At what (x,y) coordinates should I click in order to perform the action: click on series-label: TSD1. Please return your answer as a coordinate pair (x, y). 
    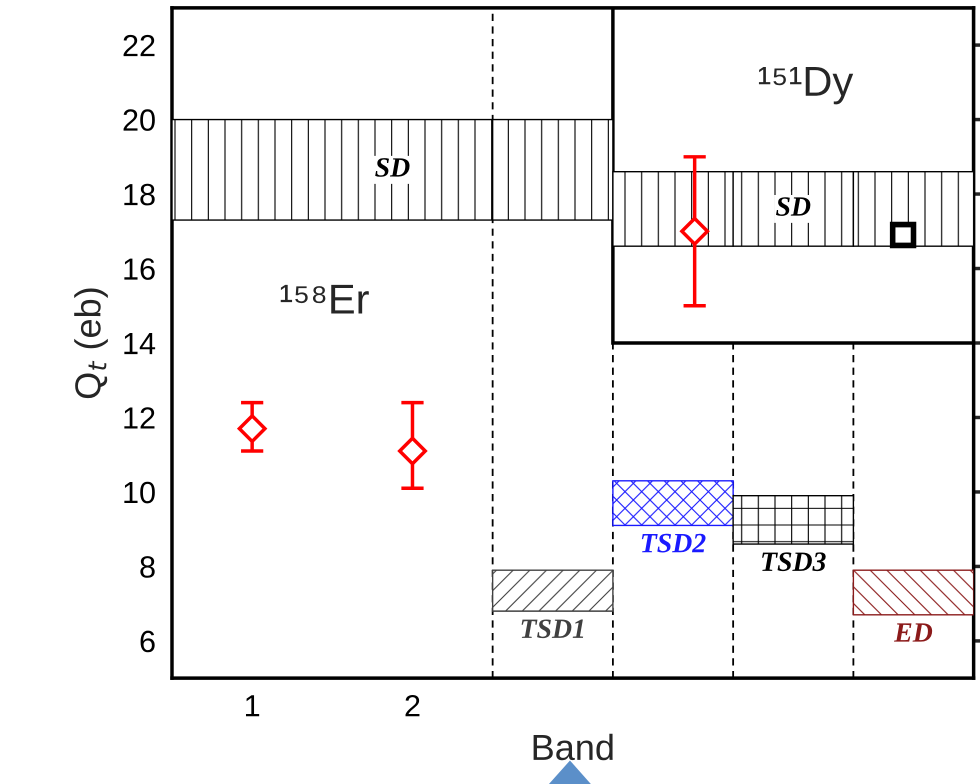
    Looking at the image, I should click on (553, 628).